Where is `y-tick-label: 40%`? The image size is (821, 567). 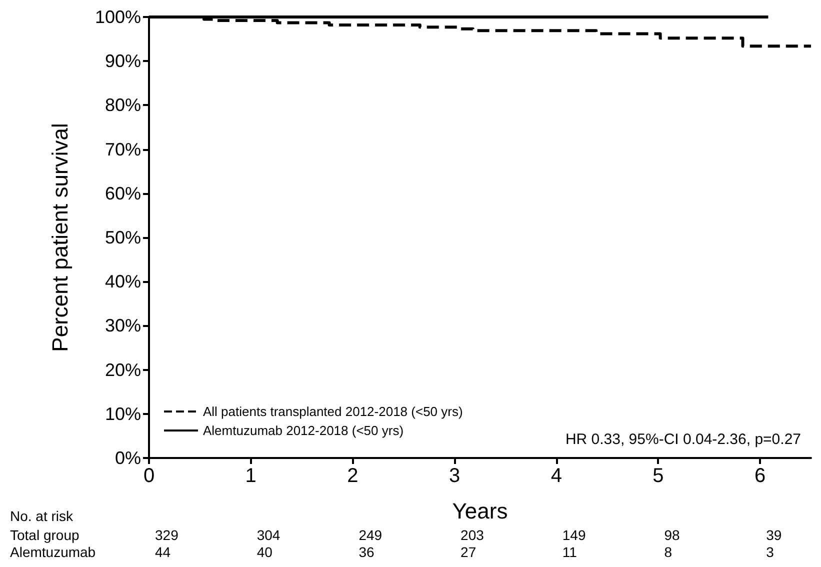
y-tick-label: 40% is located at coordinates (122, 282).